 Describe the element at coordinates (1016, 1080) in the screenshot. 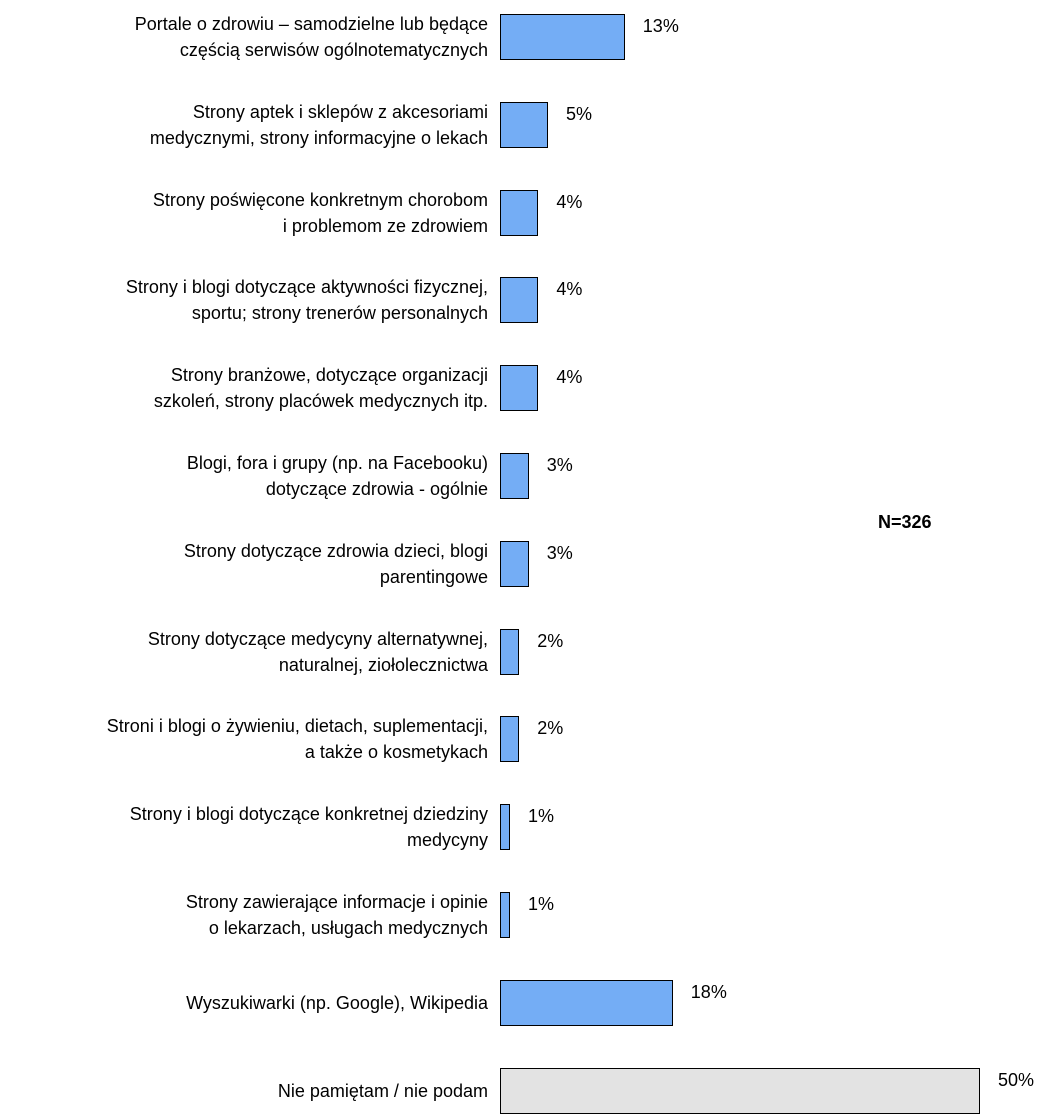

I see `value-label: 50%` at that location.